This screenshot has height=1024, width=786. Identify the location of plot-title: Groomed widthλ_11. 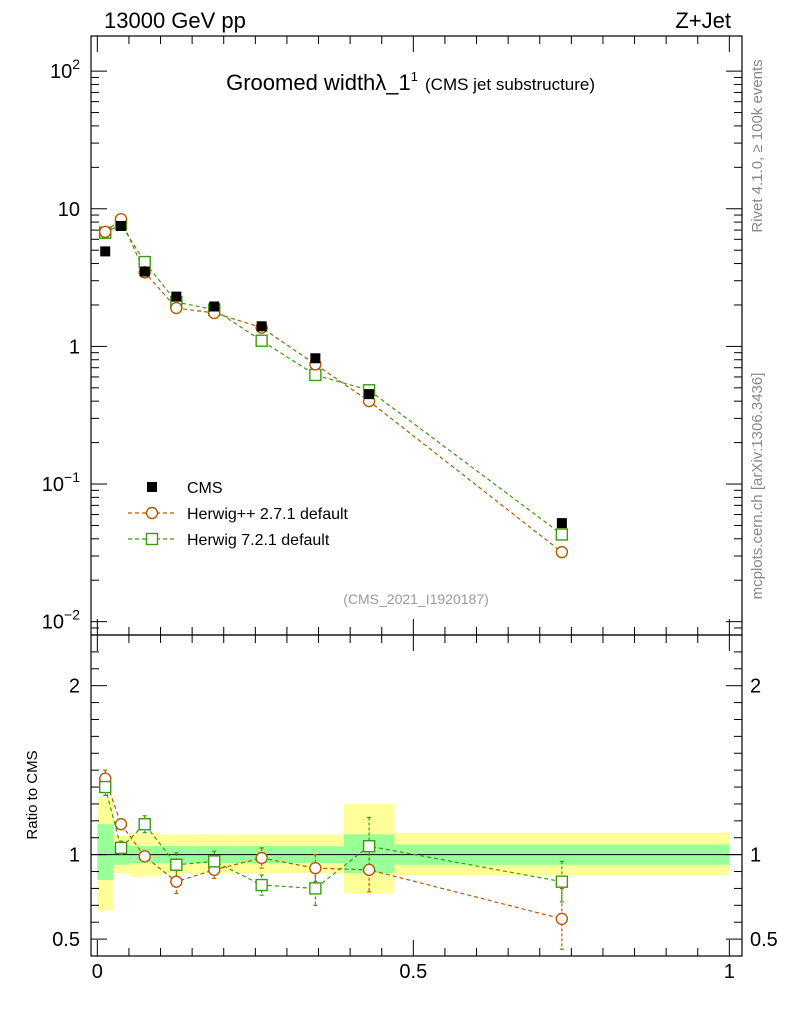
(322, 82).